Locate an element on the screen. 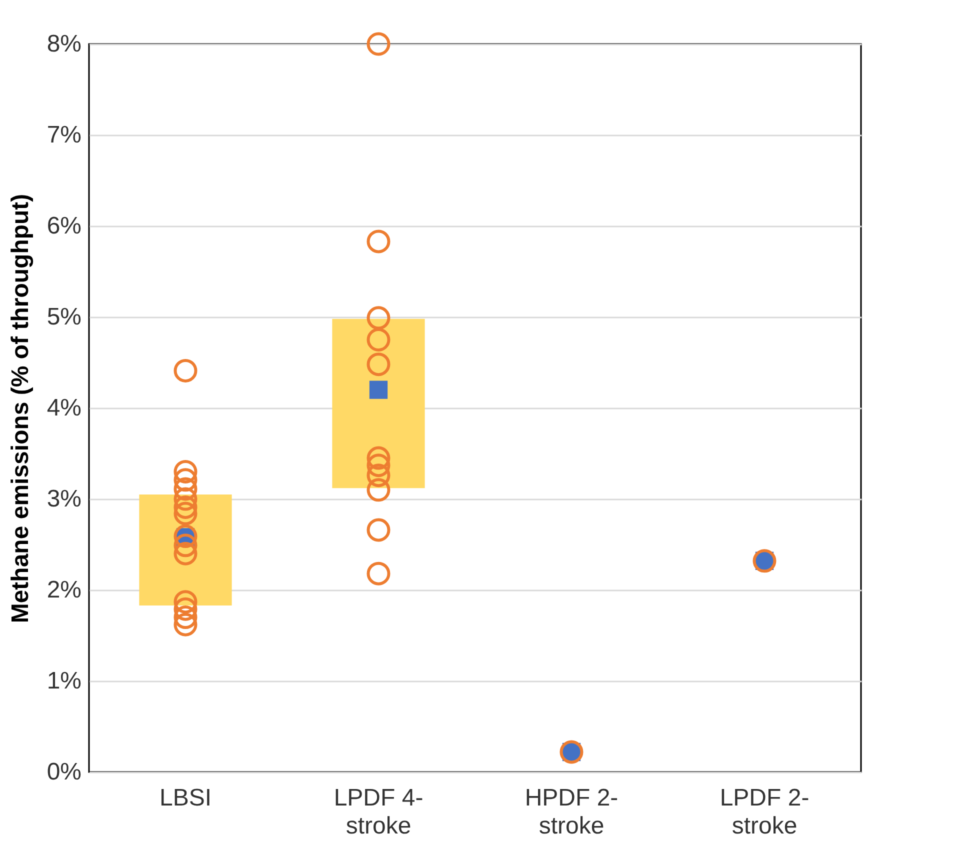 The height and width of the screenshot is (862, 953). y-tick-label: 2% is located at coordinates (64, 590).